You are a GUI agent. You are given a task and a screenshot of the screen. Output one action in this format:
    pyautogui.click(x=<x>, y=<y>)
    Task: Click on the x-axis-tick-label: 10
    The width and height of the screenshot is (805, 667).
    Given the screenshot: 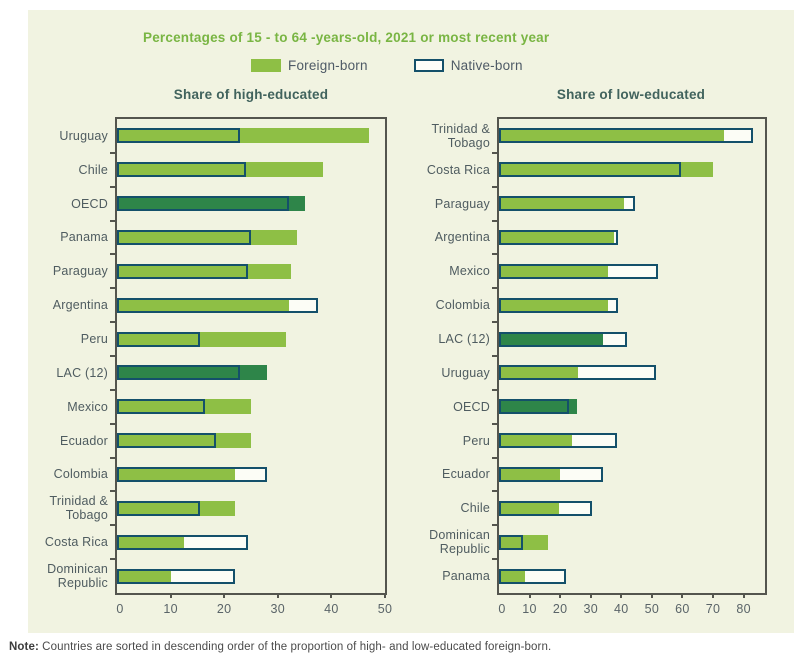 What is the action you would take?
    pyautogui.click(x=529, y=609)
    